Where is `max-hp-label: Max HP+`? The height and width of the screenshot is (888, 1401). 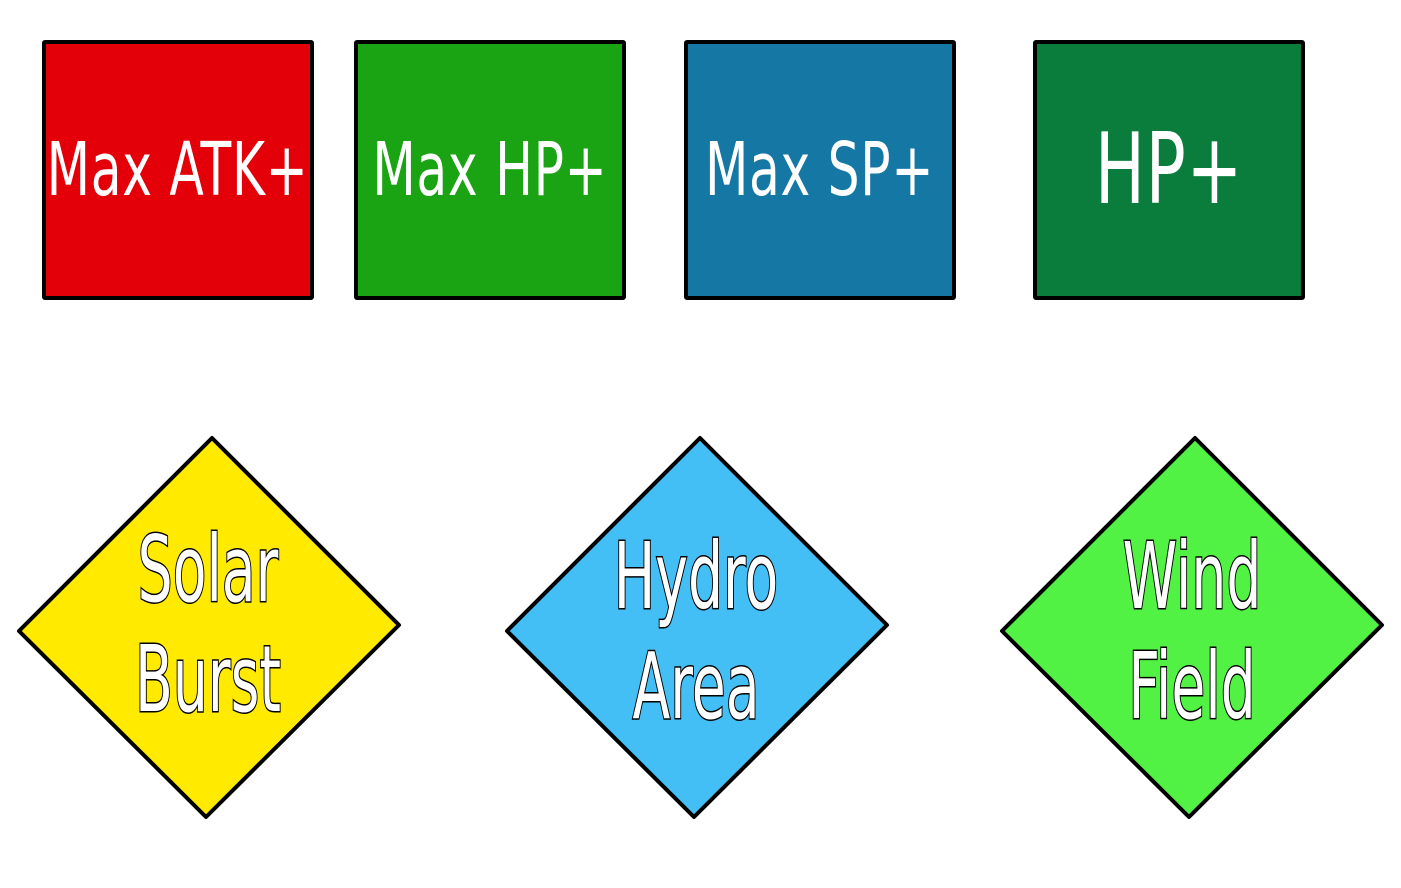
max-hp-label: Max HP+ is located at coordinates (490, 170).